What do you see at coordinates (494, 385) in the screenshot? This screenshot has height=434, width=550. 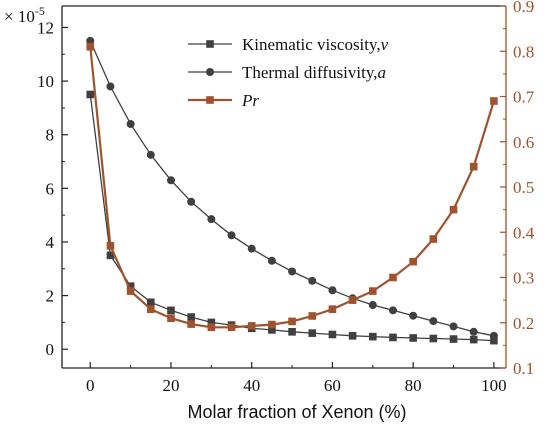 I see `x-axis-tick-label: 100` at bounding box center [494, 385].